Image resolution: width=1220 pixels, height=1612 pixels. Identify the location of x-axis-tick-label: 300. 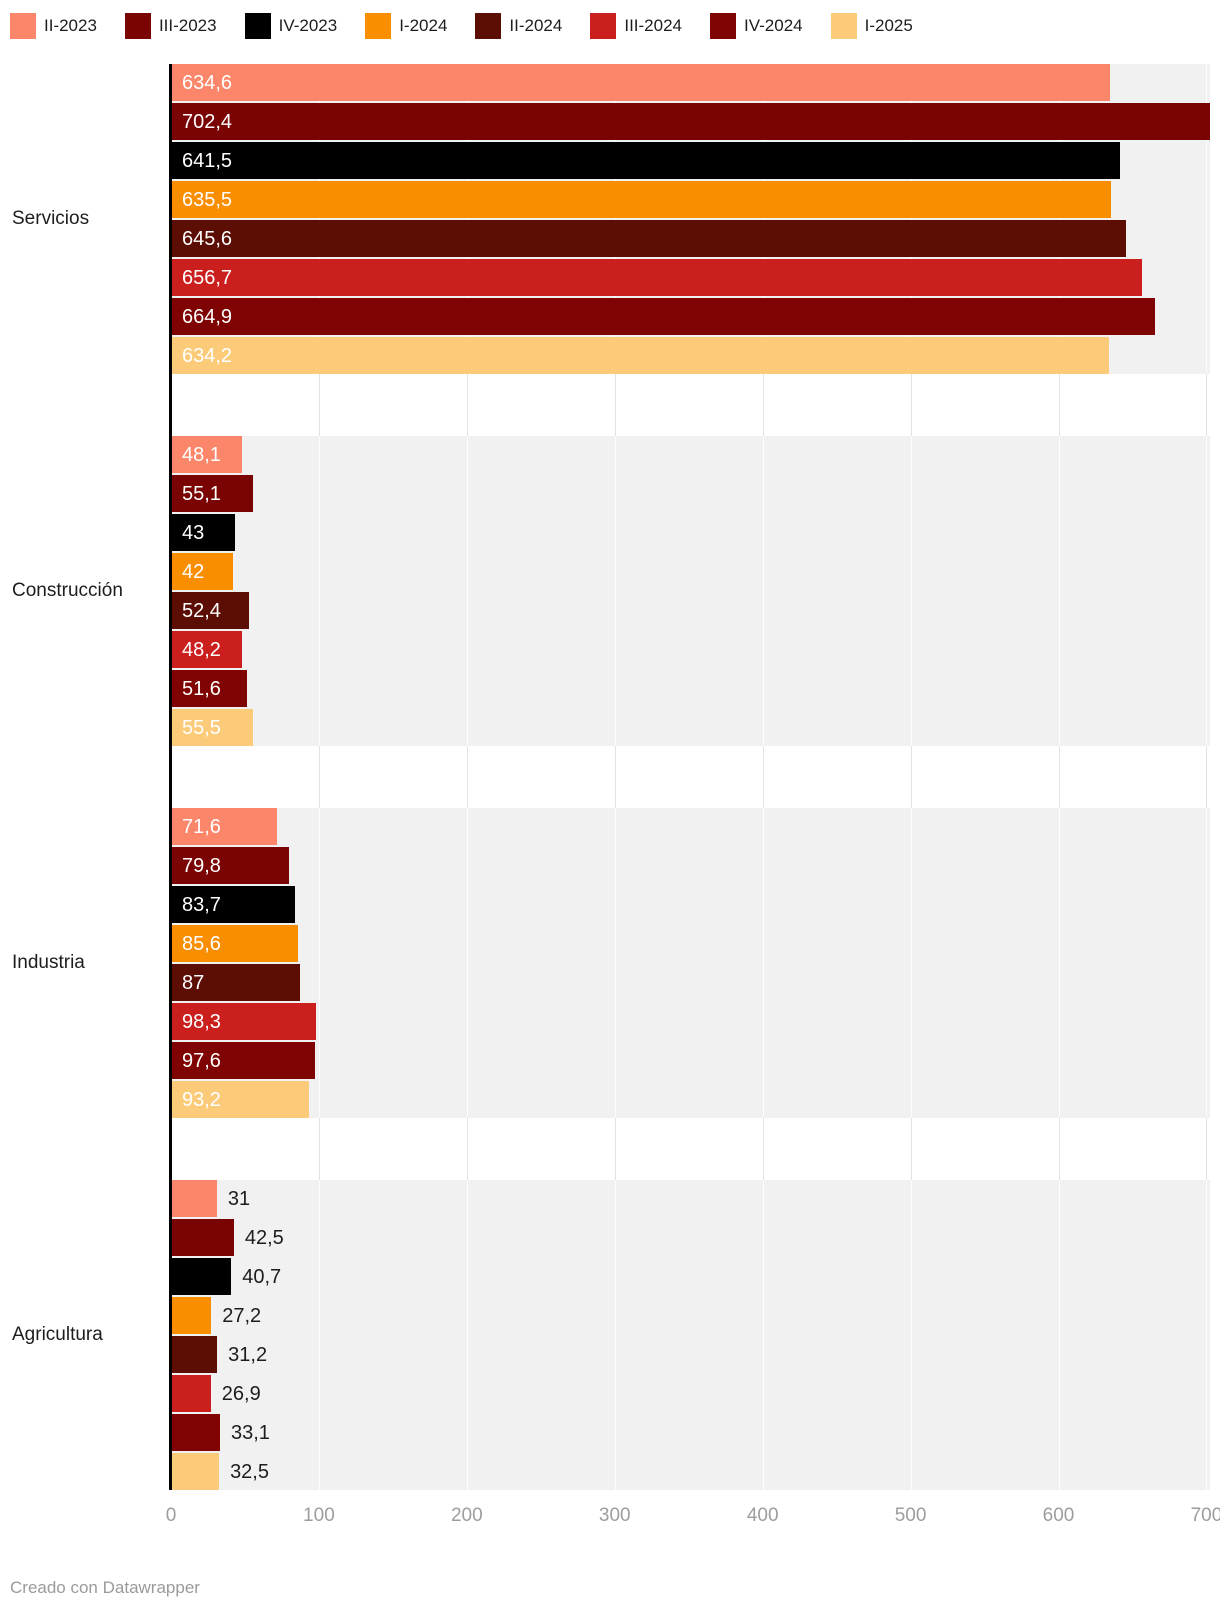
(614, 1515).